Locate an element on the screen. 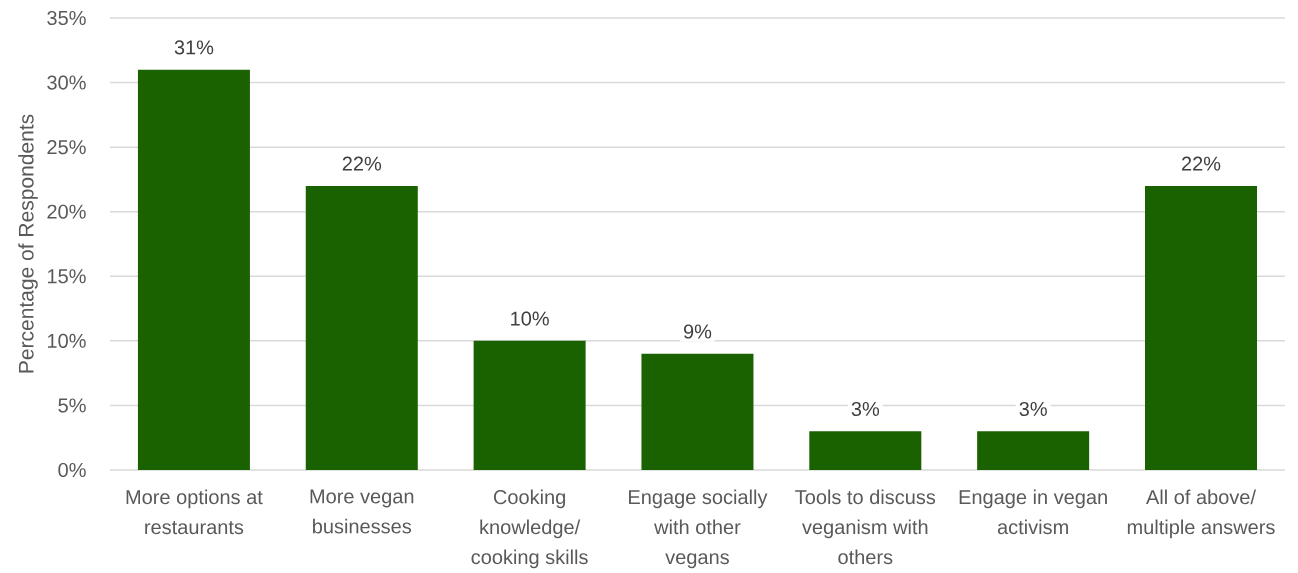 The width and height of the screenshot is (1298, 573). y-tick-label: 15% is located at coordinates (66, 276).